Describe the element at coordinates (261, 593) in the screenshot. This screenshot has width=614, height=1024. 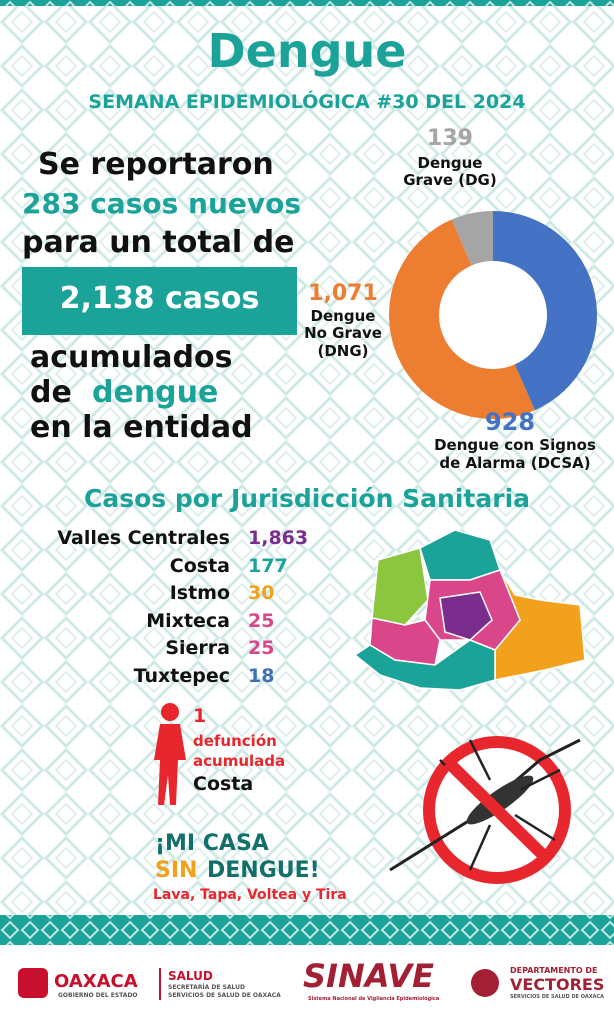
I see `jurisdiction-value: 30` at that location.